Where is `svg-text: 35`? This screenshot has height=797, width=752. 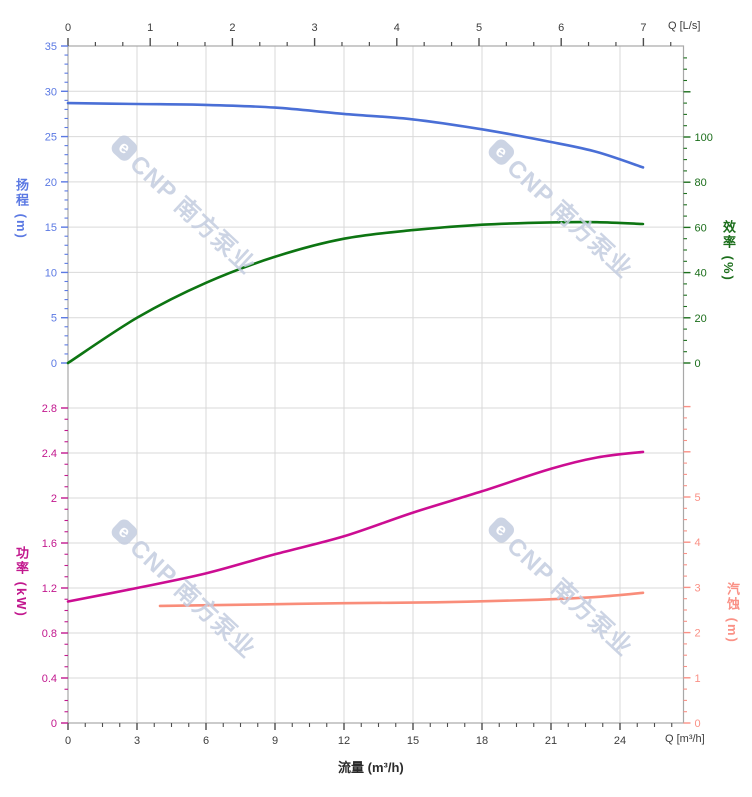 svg-text: 35 is located at coordinates (51, 47).